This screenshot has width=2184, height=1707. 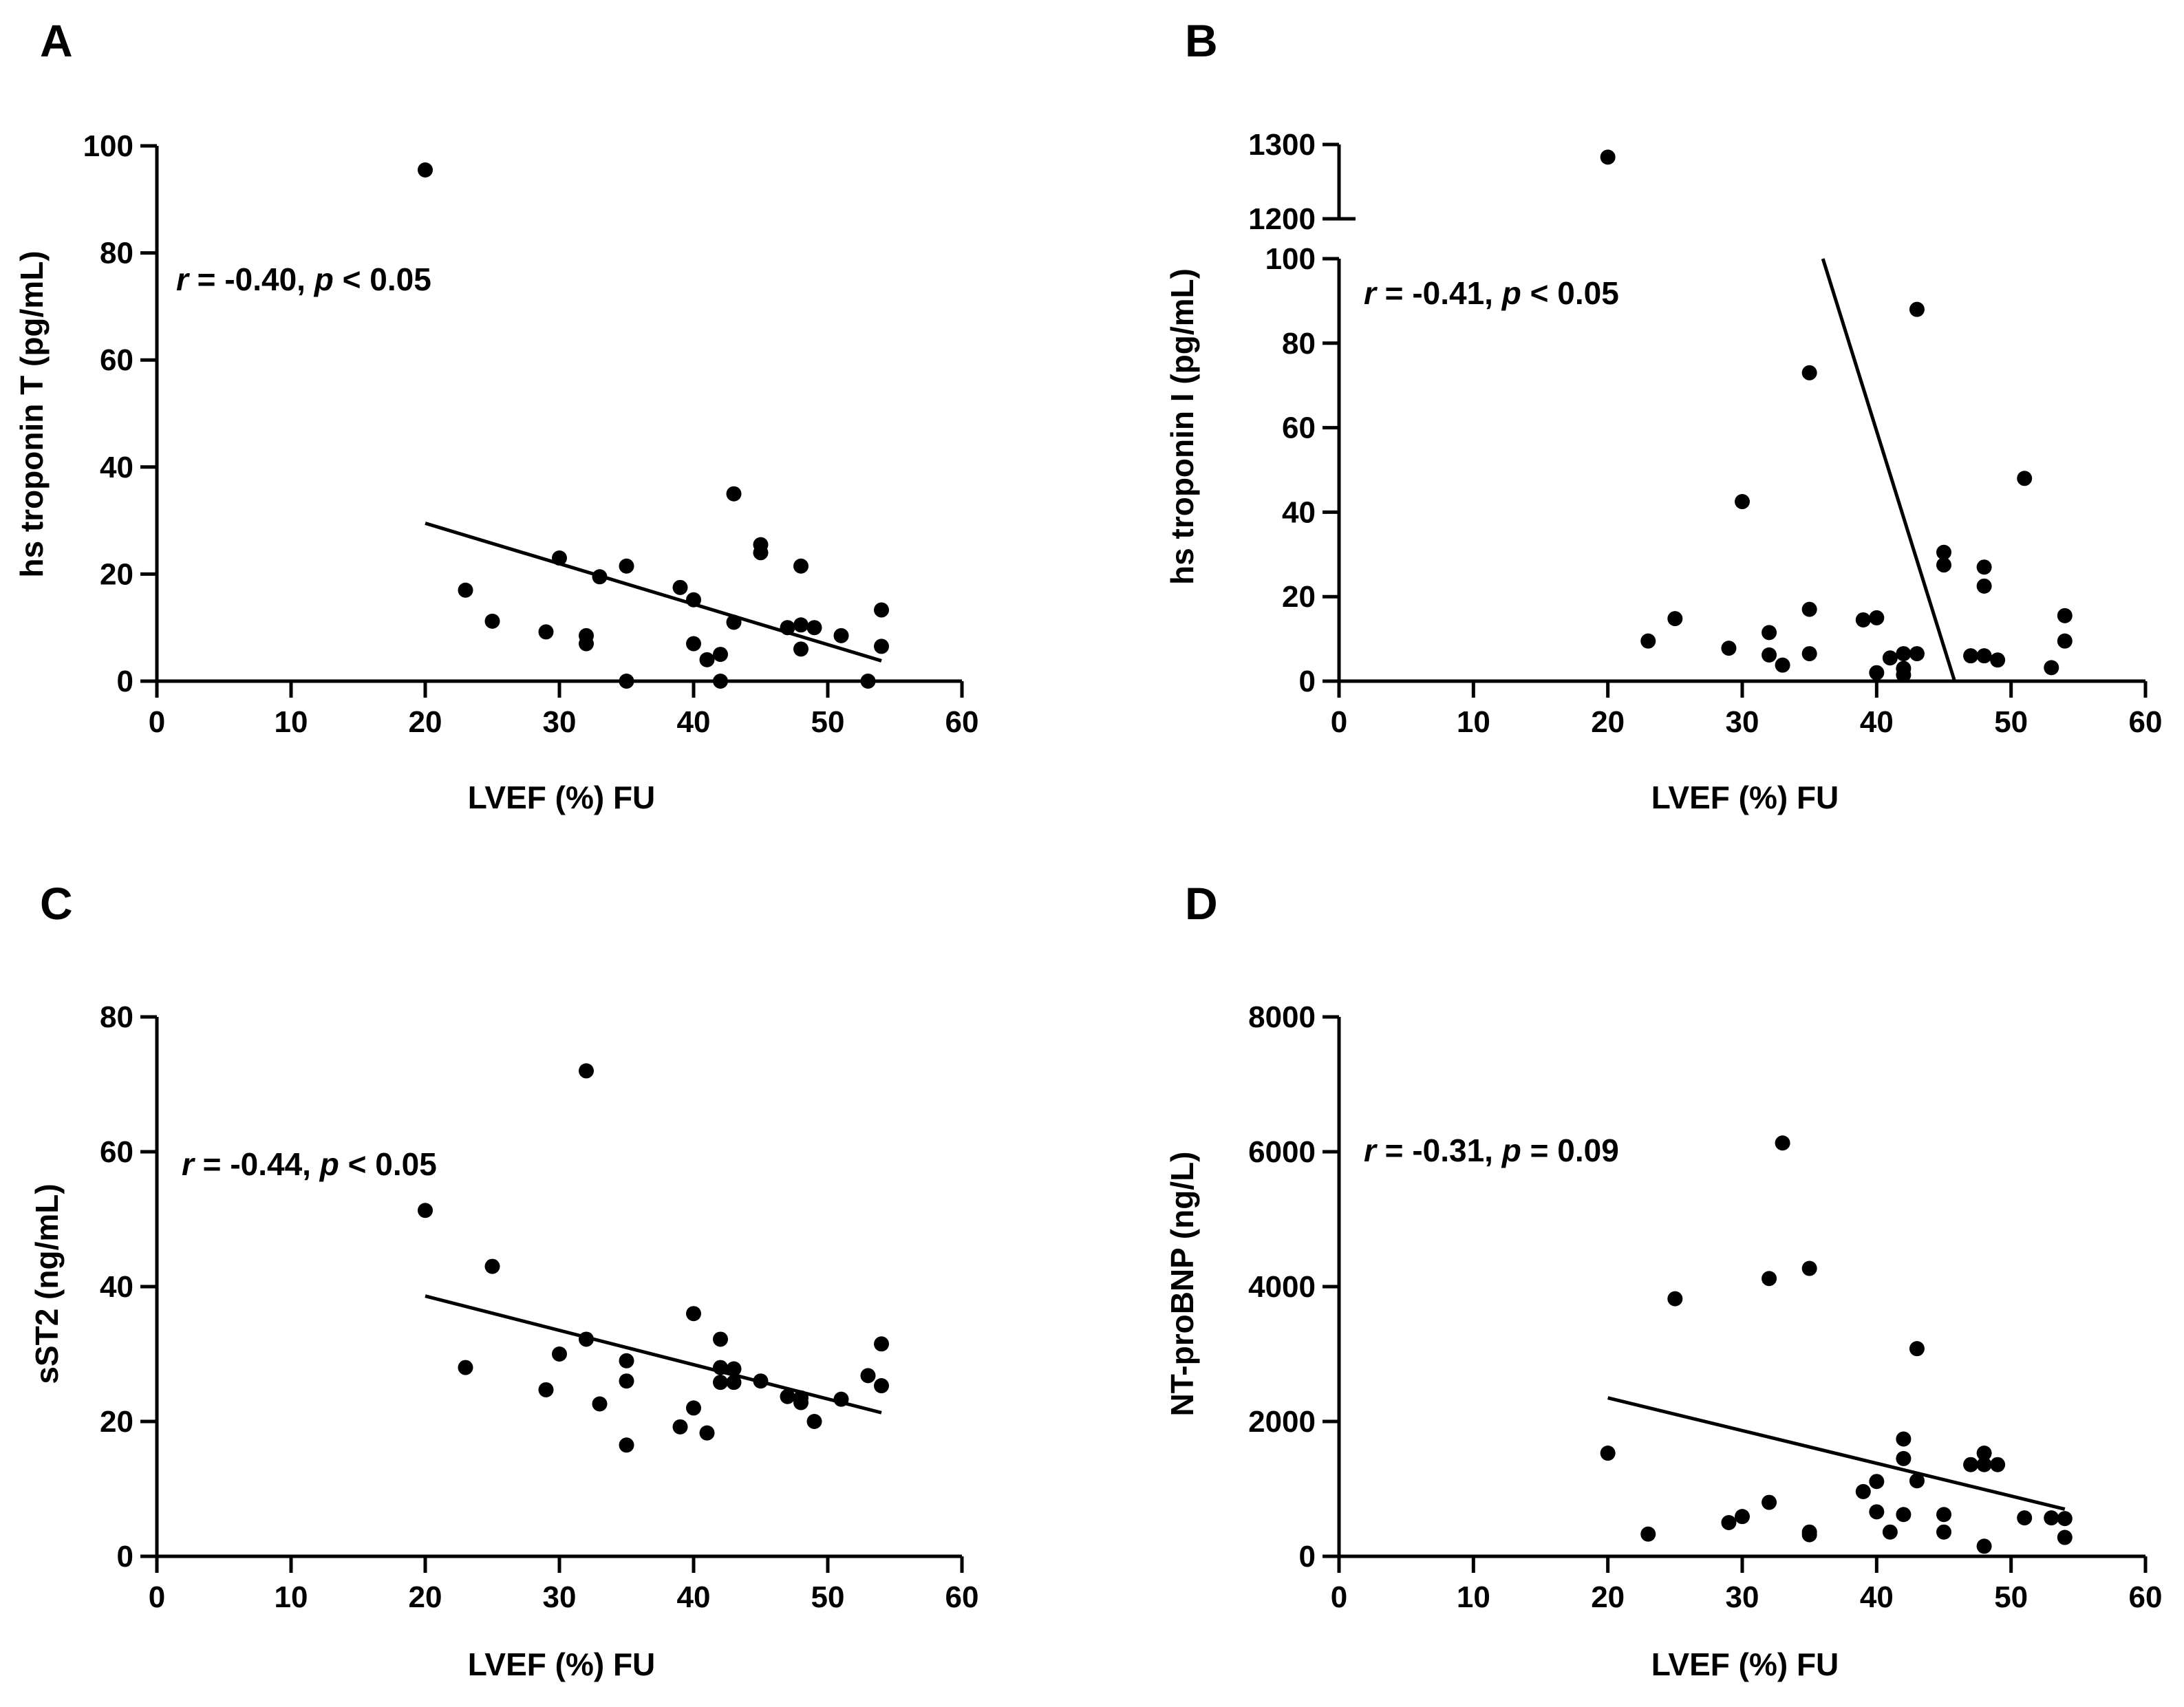 What do you see at coordinates (1608, 1597) in the screenshot?
I see `x-tick-label-d: 20` at bounding box center [1608, 1597].